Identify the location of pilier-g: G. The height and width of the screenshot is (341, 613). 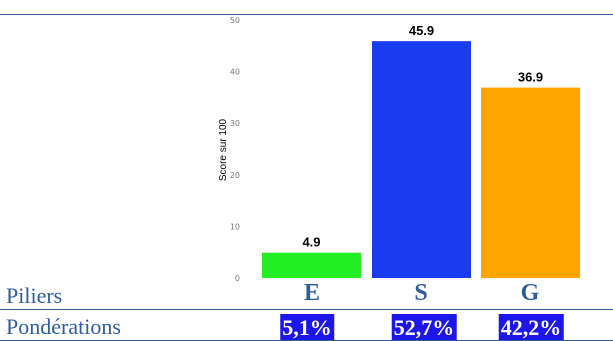
(530, 293).